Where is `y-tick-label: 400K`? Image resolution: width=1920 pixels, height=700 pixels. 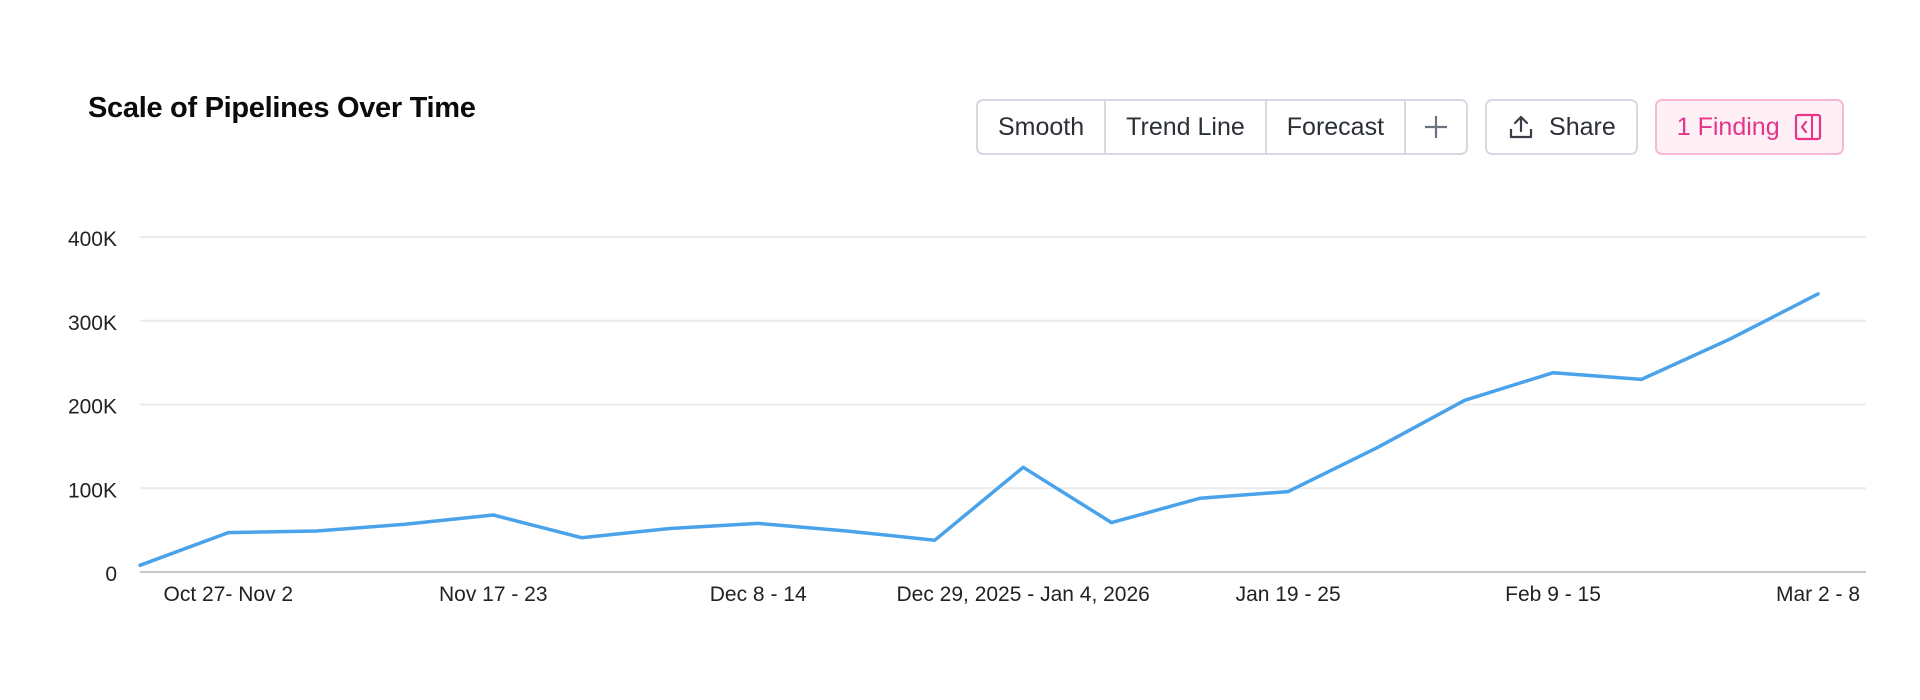 y-tick-label: 400K is located at coordinates (92, 239).